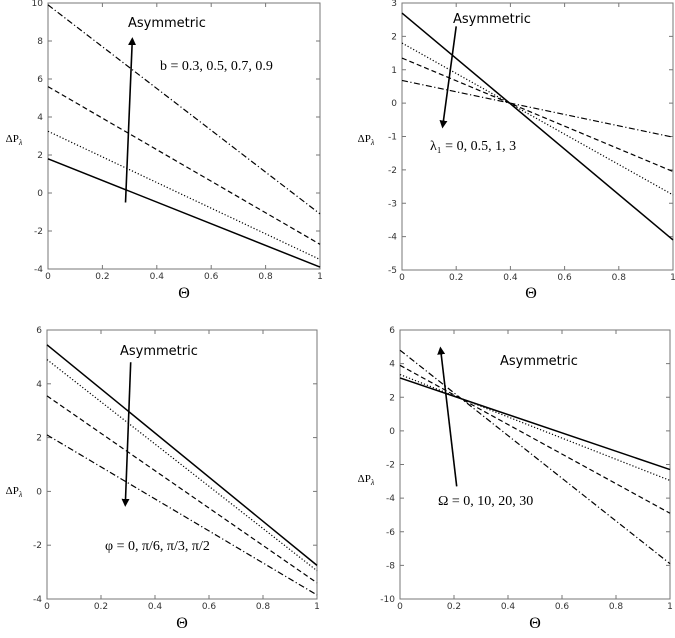 Image resolution: width=675 pixels, height=638 pixels. What do you see at coordinates (216, 66) in the screenshot?
I see `parameter-label: b = 0.3, 0.5, 0.7, 0.9` at bounding box center [216, 66].